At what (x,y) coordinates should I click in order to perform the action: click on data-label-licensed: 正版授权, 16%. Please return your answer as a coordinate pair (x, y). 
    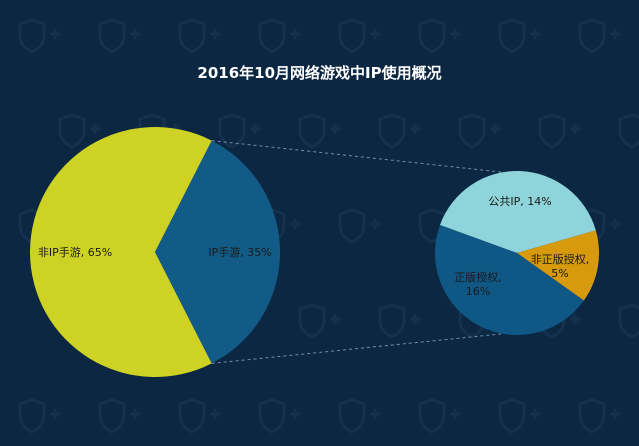
    Looking at the image, I should click on (478, 284).